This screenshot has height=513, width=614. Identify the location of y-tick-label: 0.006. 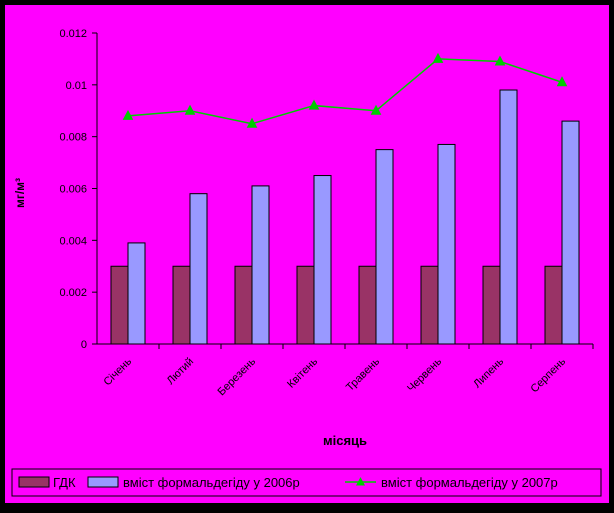
(73, 190).